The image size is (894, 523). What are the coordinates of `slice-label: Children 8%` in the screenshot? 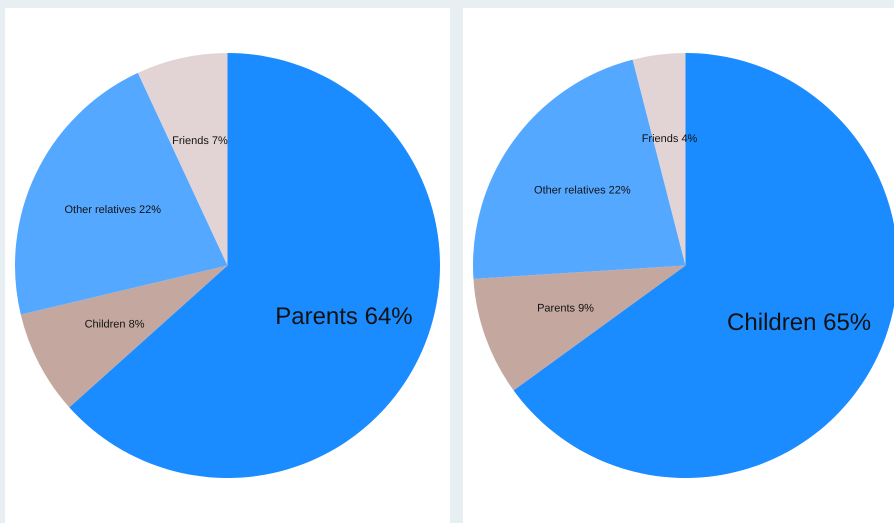 It's located at (114, 324).